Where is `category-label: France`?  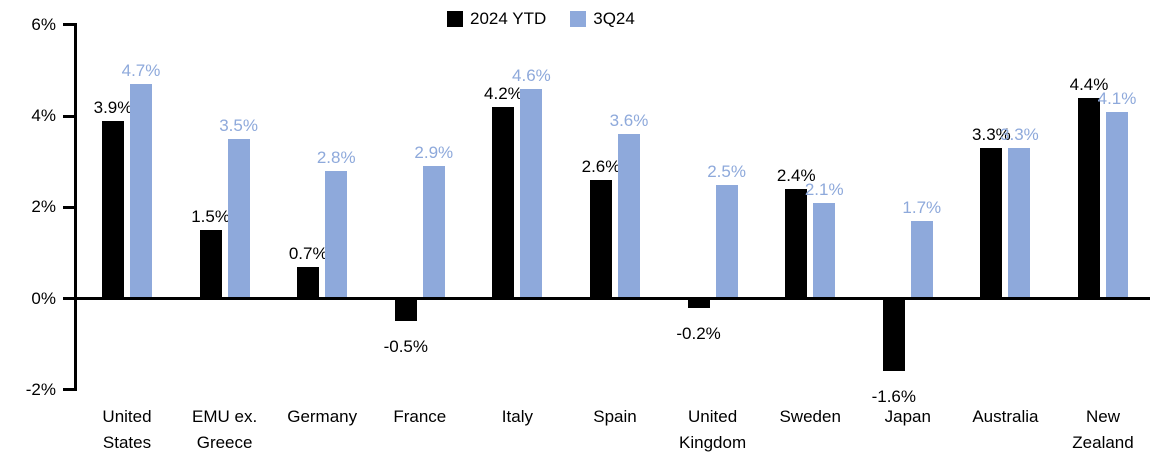 category-label: France is located at coordinates (420, 416).